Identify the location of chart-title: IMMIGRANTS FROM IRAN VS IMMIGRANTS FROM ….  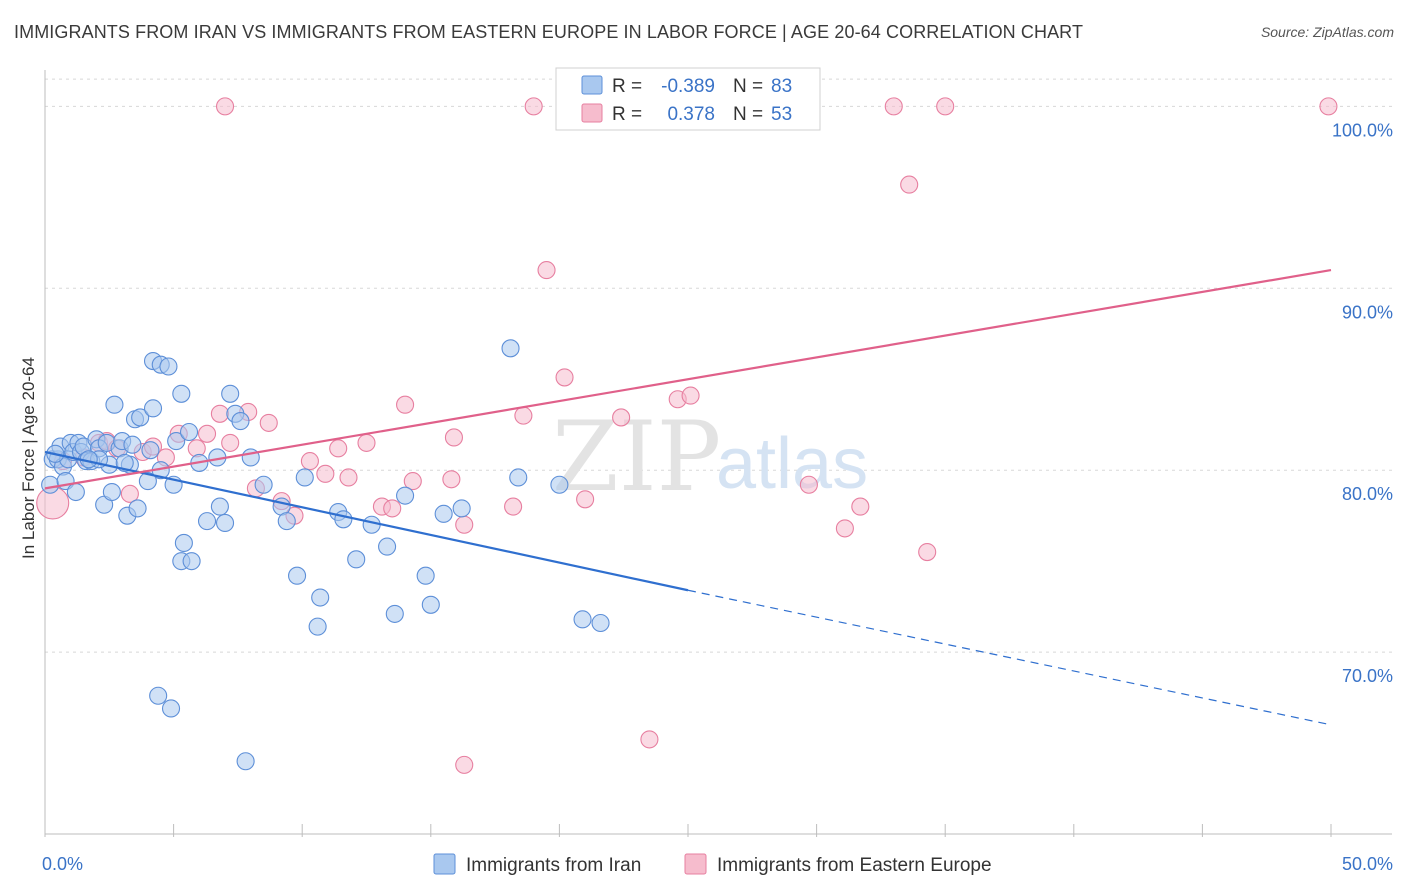
(549, 32).